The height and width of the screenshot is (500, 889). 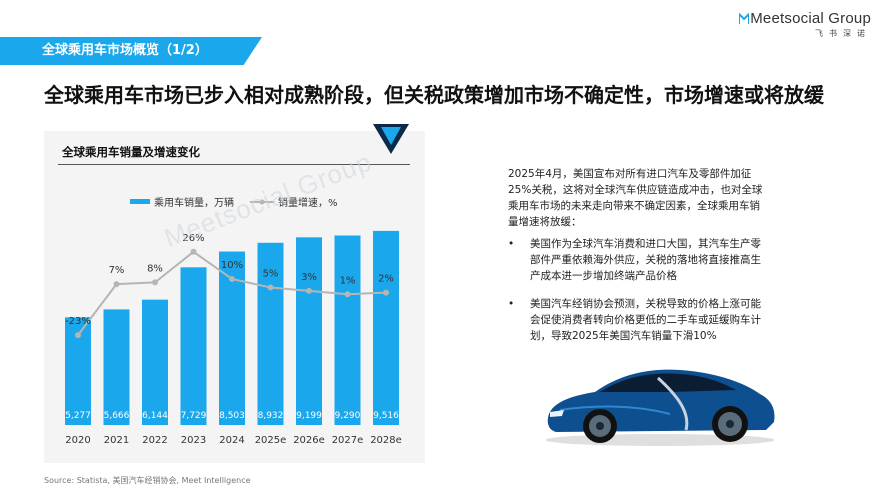 I want to click on x-tick-label: 2024, so click(x=231, y=440).